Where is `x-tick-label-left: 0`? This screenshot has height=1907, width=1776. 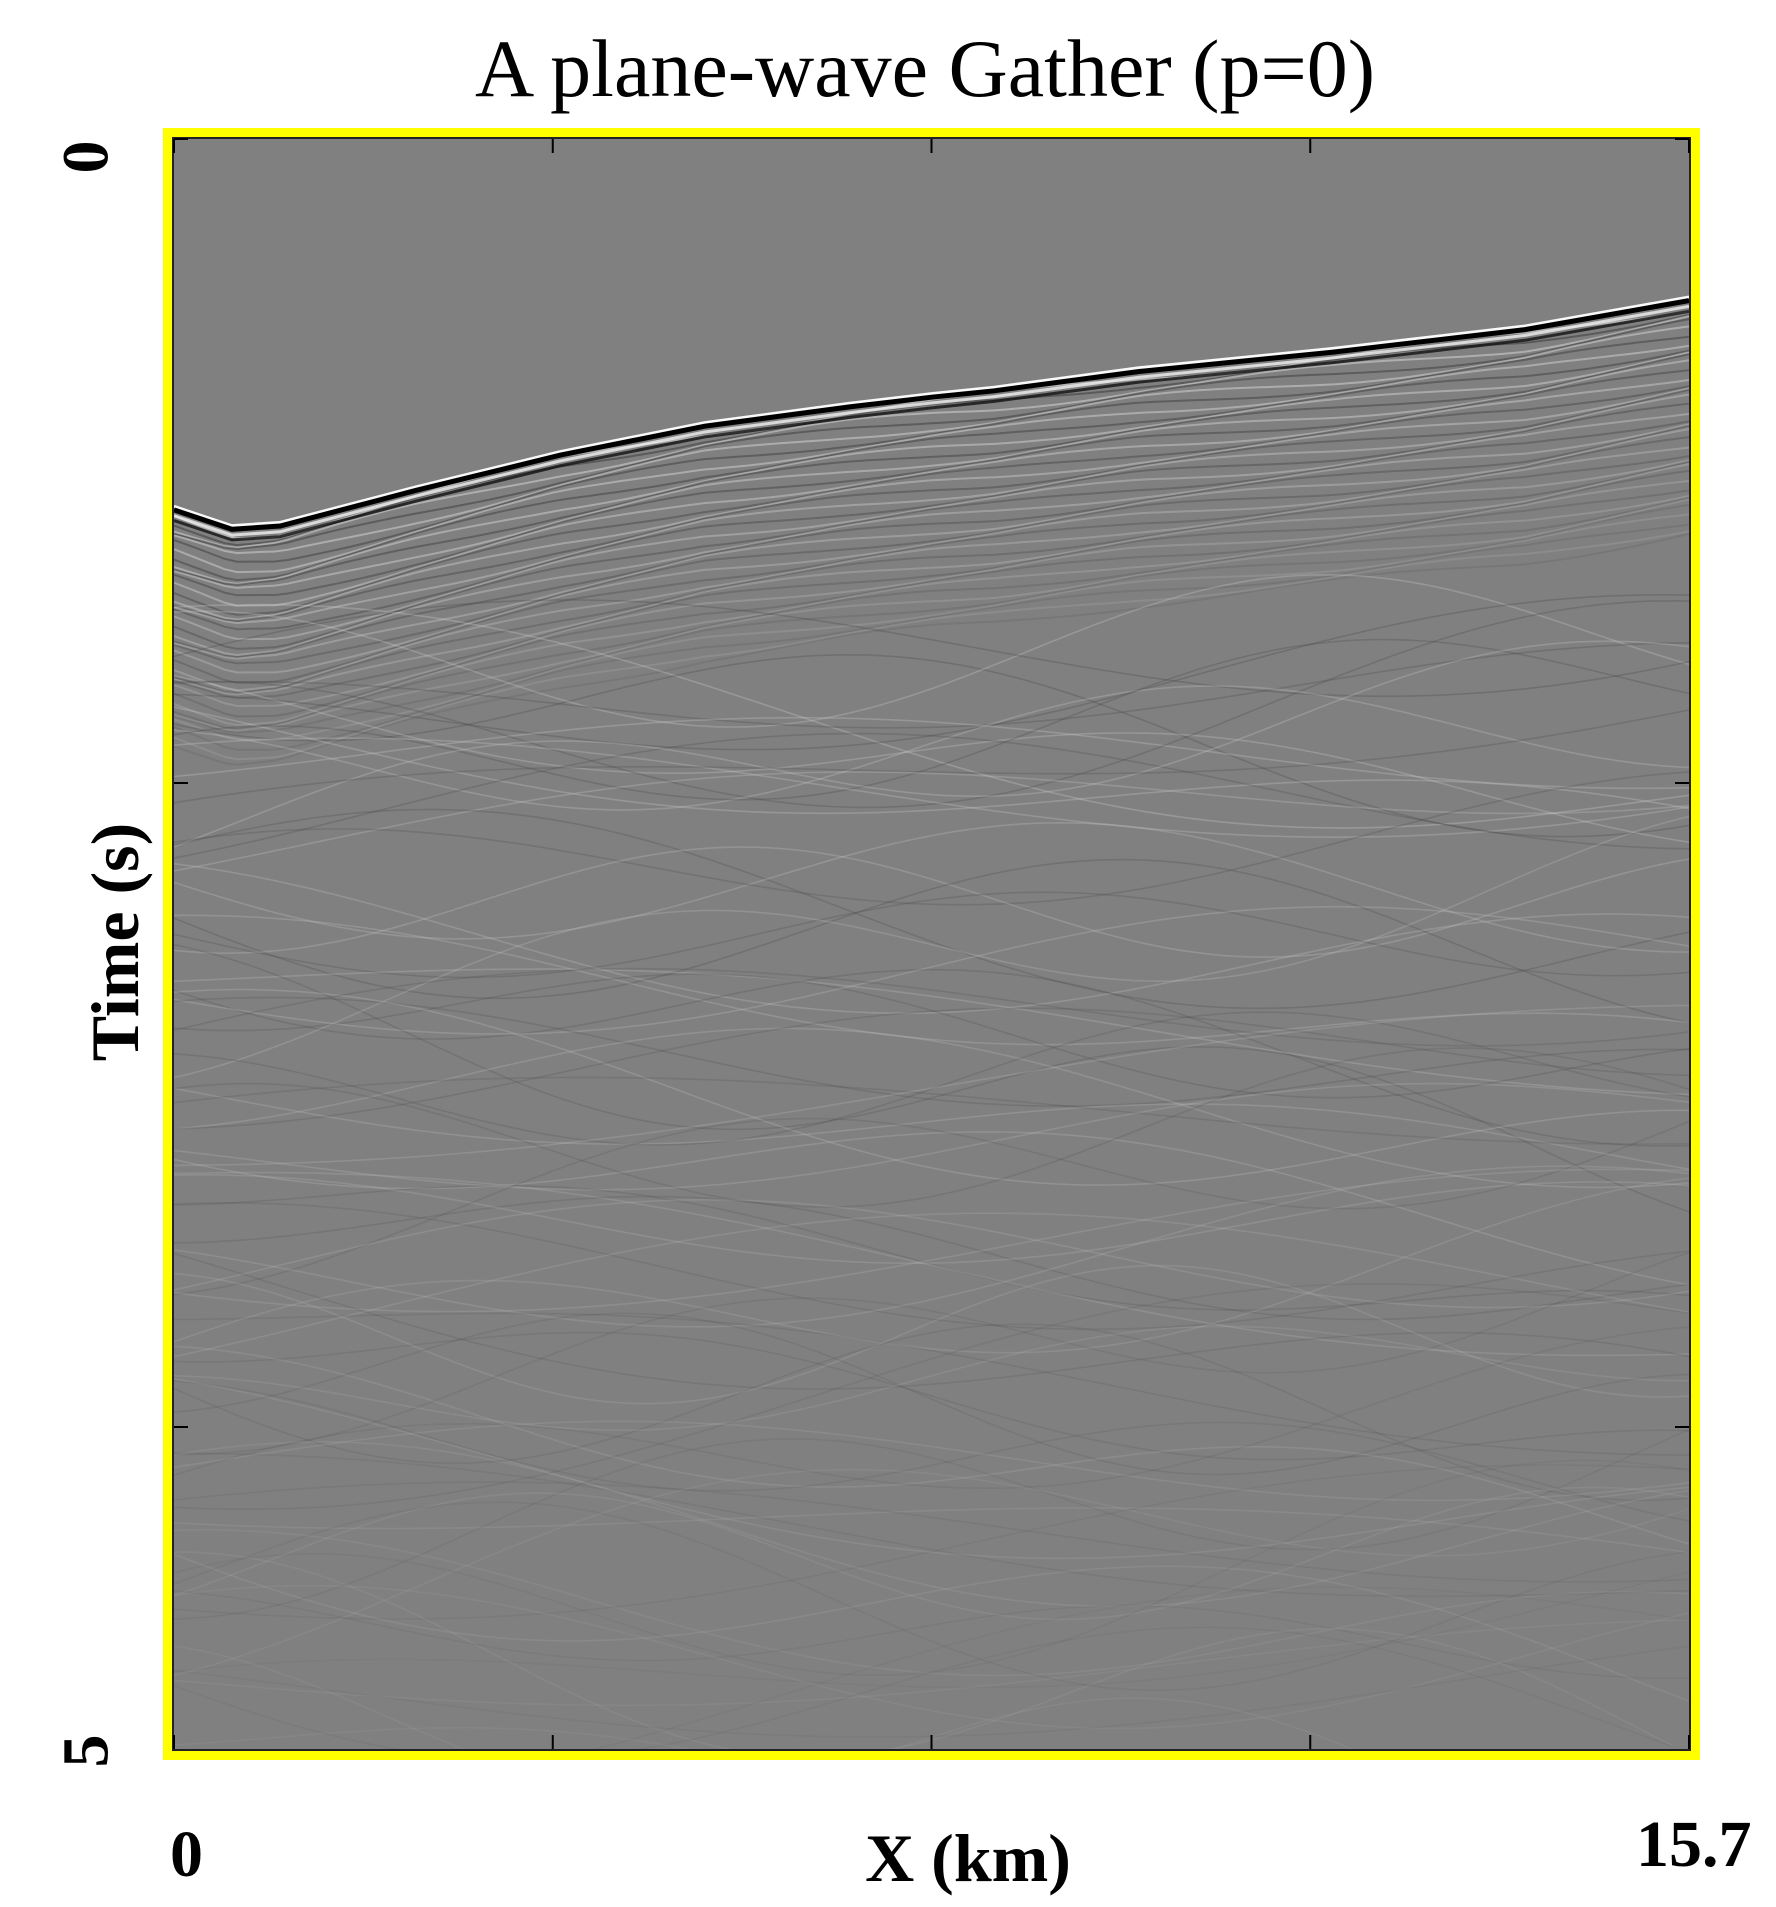 x-tick-label-left: 0 is located at coordinates (186, 1854).